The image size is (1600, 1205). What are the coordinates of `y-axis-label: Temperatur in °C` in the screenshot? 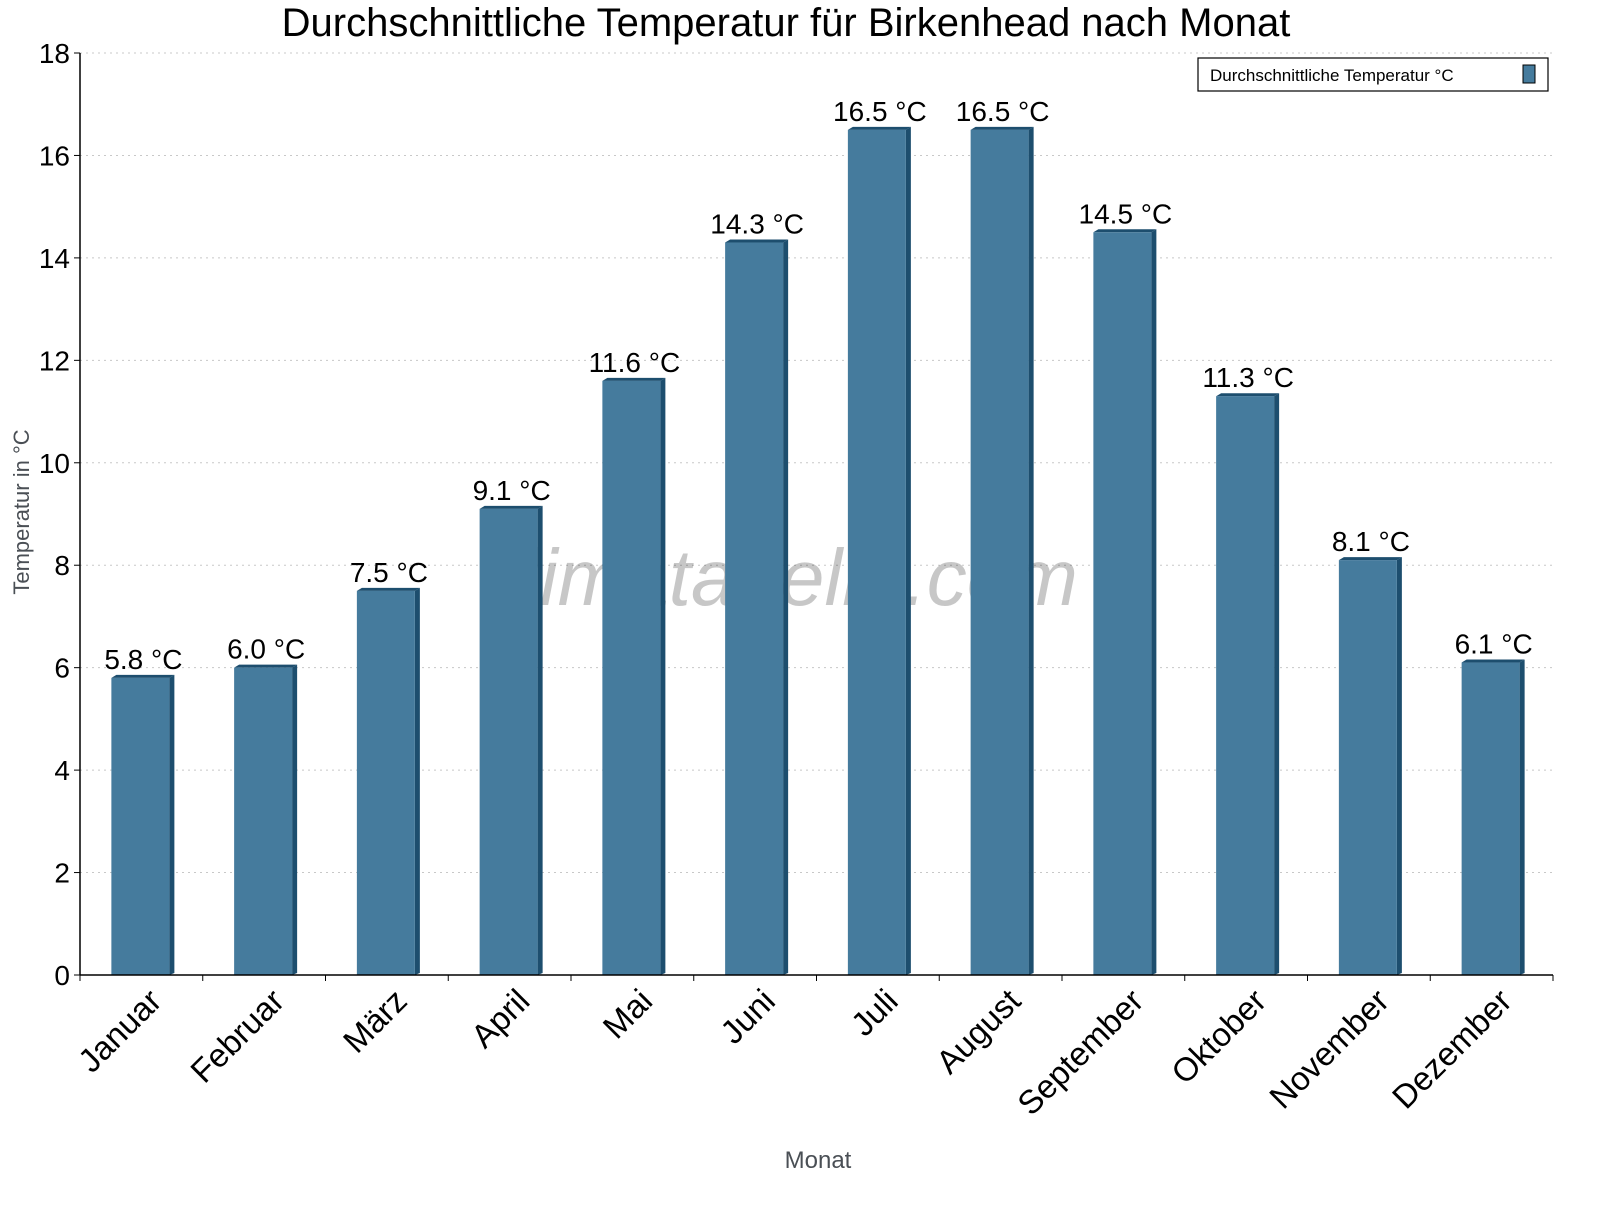 It's located at (21, 511).